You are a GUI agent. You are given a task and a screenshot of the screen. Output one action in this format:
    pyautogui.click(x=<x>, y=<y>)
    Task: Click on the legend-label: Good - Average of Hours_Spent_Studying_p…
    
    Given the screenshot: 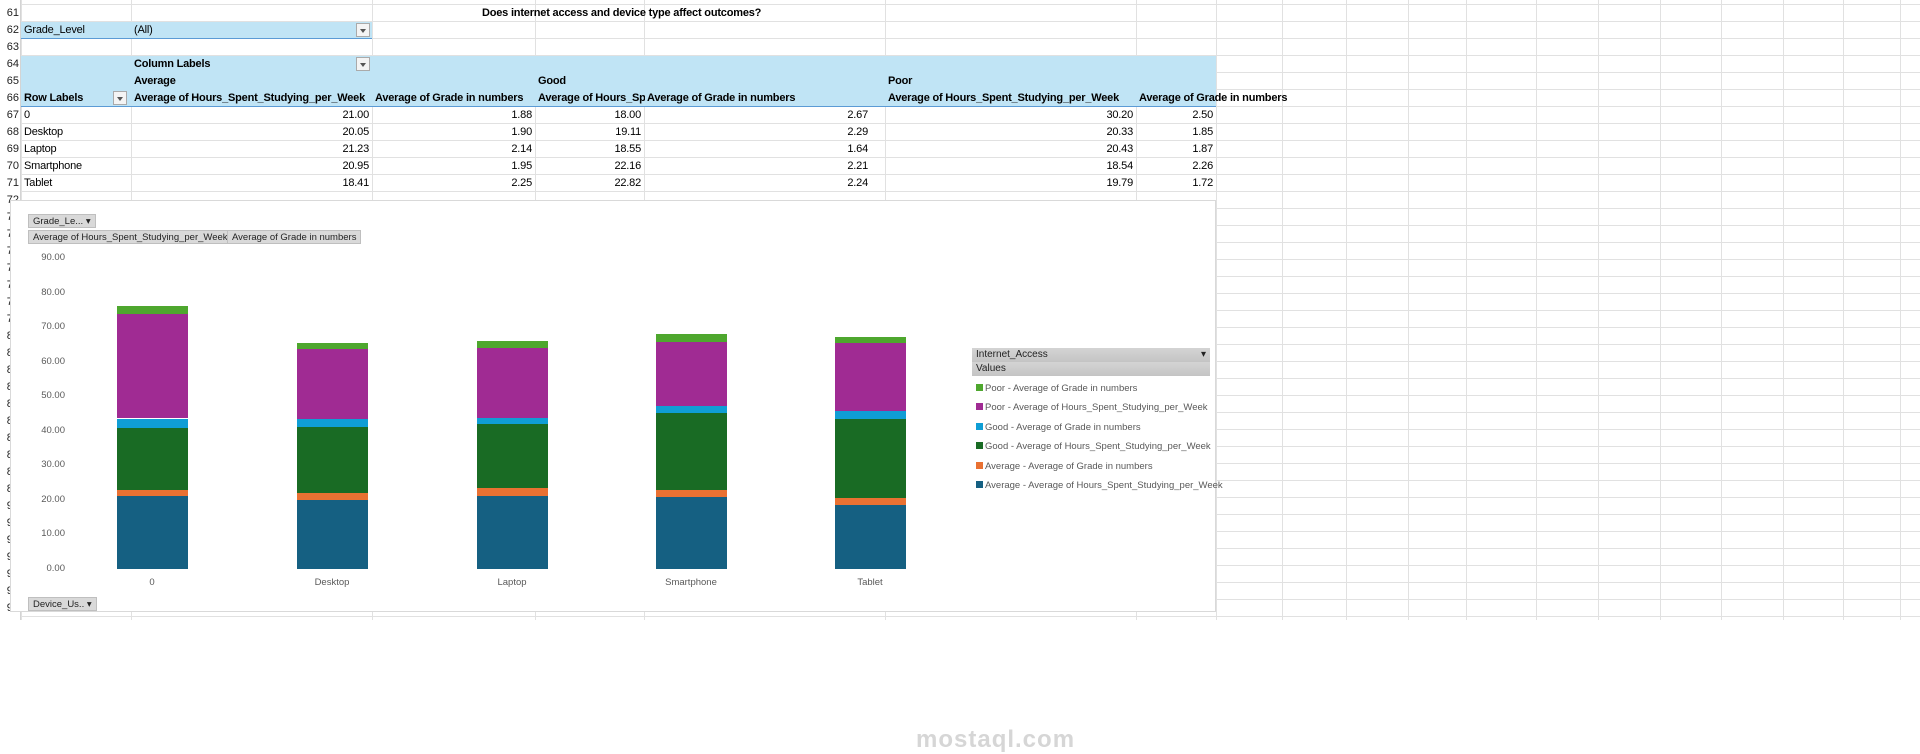 What is the action you would take?
    pyautogui.click(x=1098, y=447)
    